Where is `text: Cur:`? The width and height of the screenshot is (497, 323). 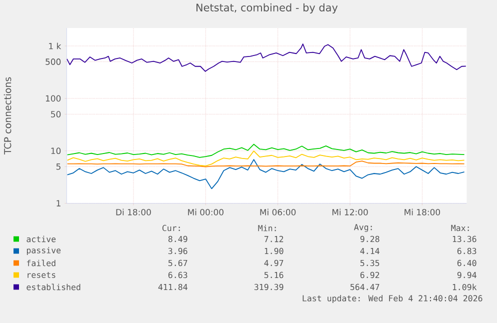 text: Cur: is located at coordinates (171, 228).